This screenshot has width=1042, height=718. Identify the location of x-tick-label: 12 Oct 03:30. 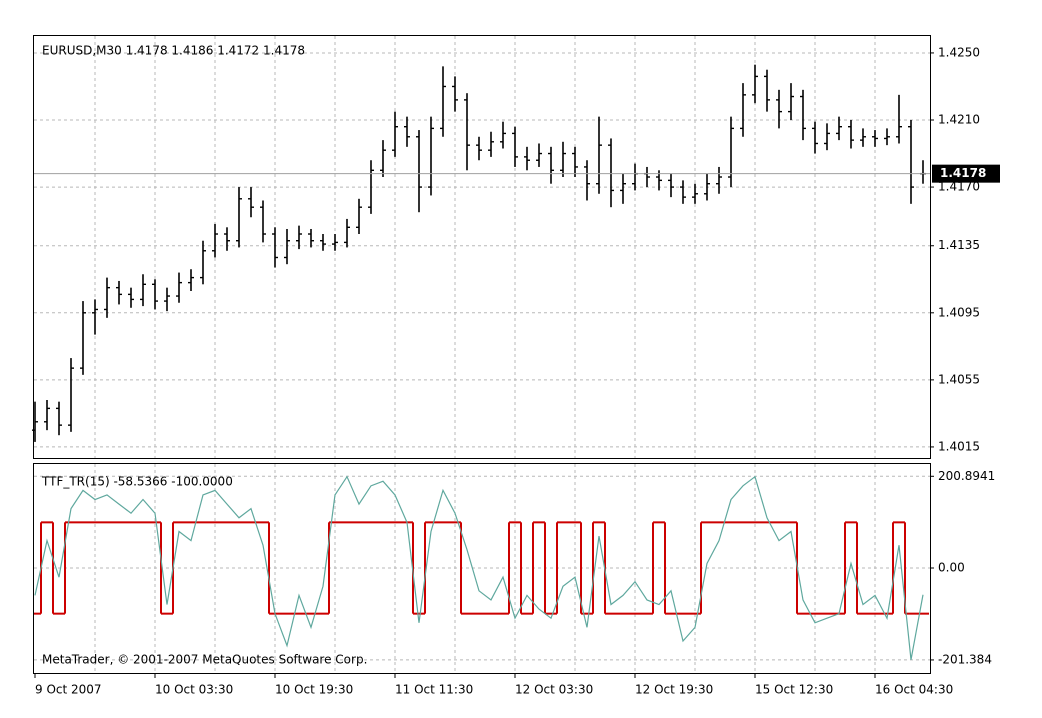
(554, 690).